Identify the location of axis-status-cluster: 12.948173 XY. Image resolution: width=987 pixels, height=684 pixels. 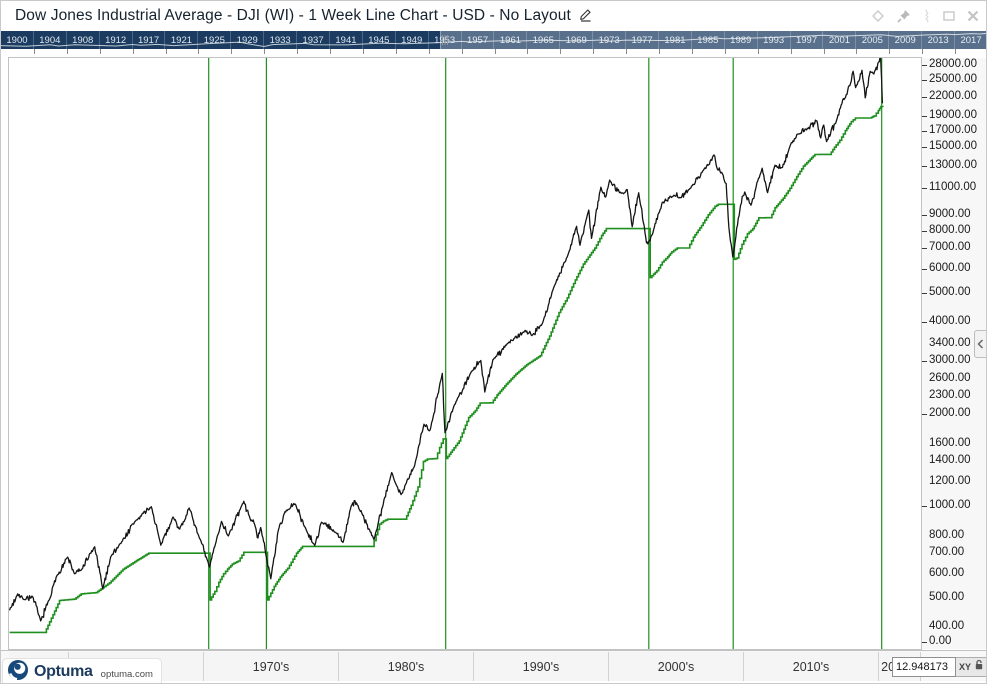
(939, 667).